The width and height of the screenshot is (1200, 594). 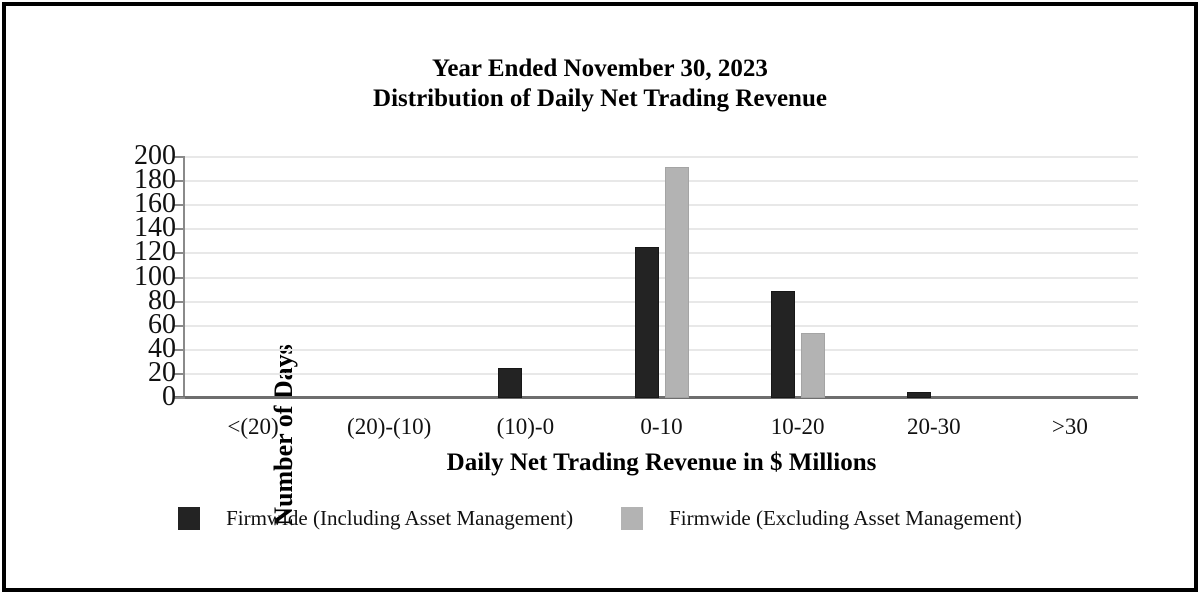 What do you see at coordinates (155, 180) in the screenshot?
I see `y-tick-label-180: 180` at bounding box center [155, 180].